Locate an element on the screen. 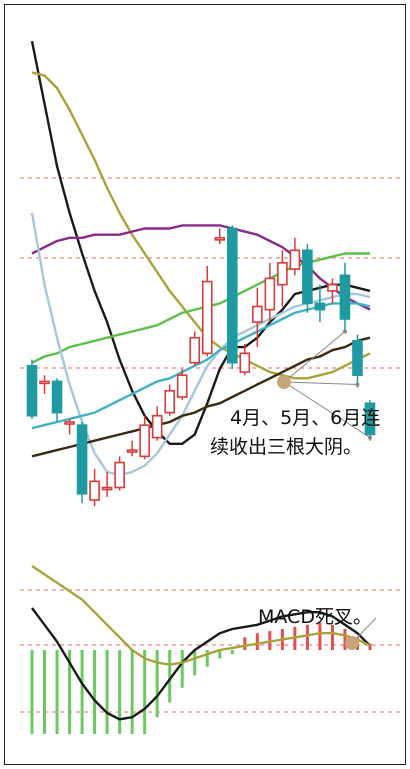 The width and height of the screenshot is (410, 769). bearish-annotation-line-2: 续收出三根大阴。 is located at coordinates (286, 447).